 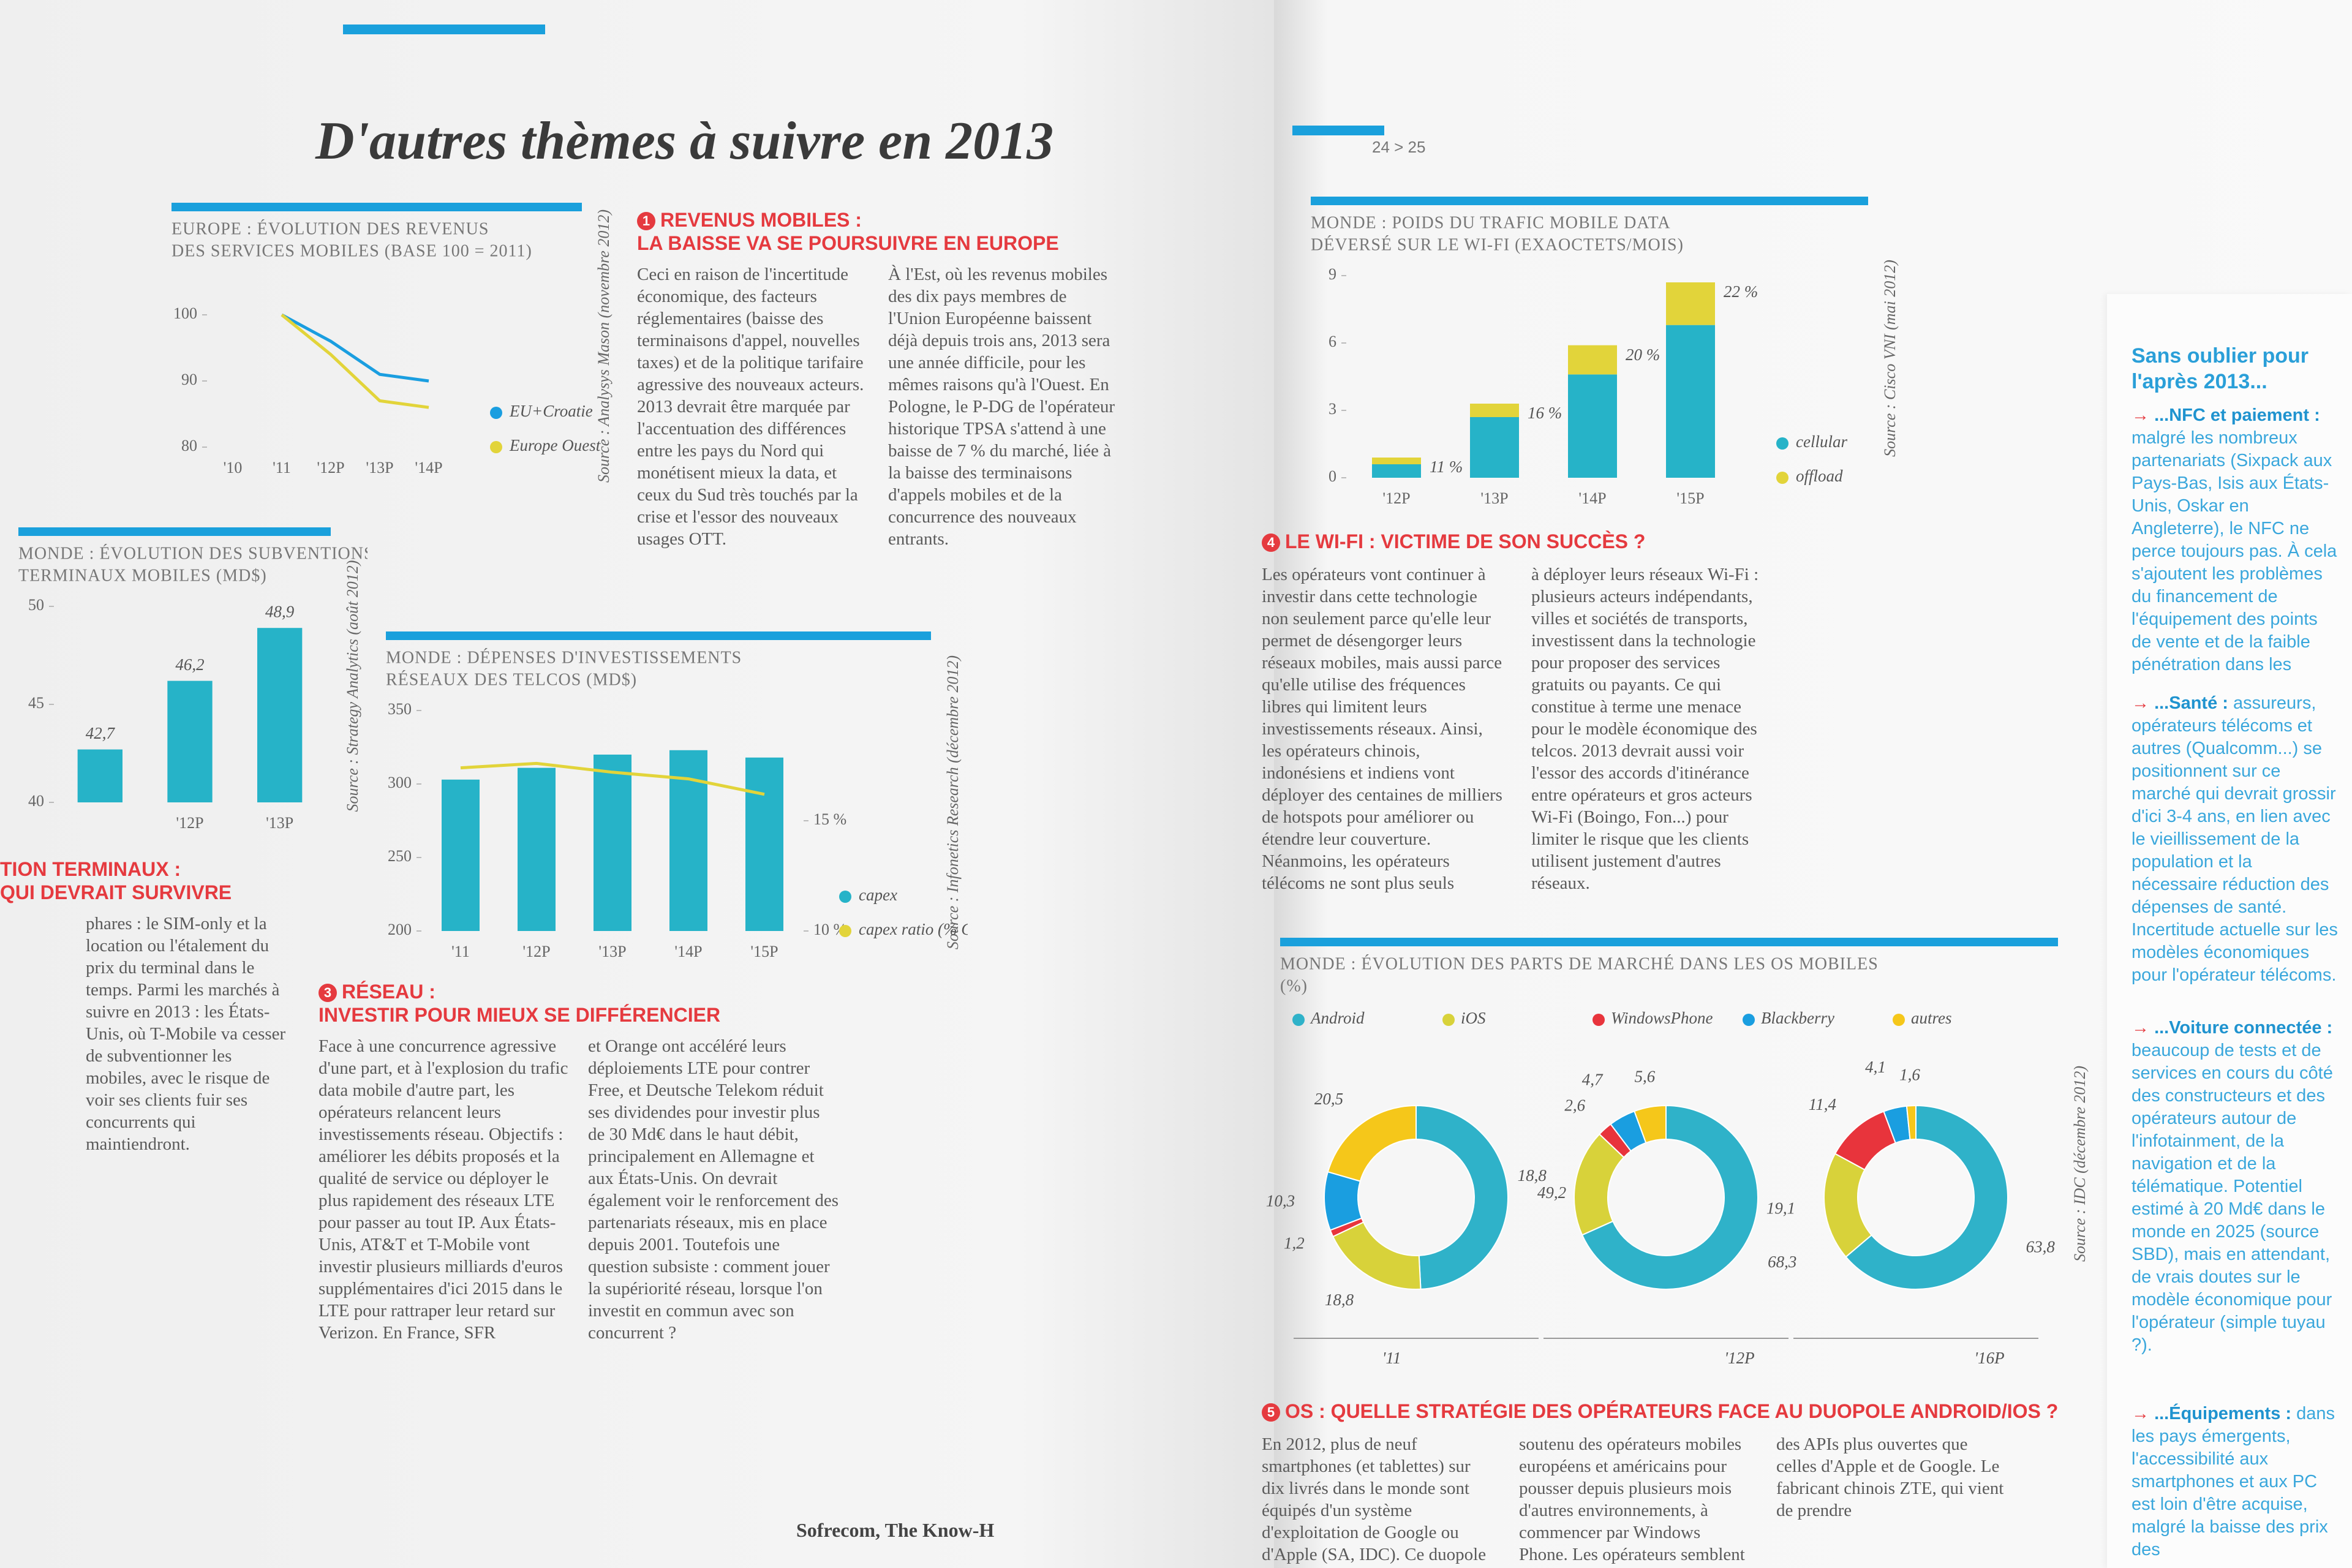 I want to click on series-label: '11, so click(x=1392, y=1358).